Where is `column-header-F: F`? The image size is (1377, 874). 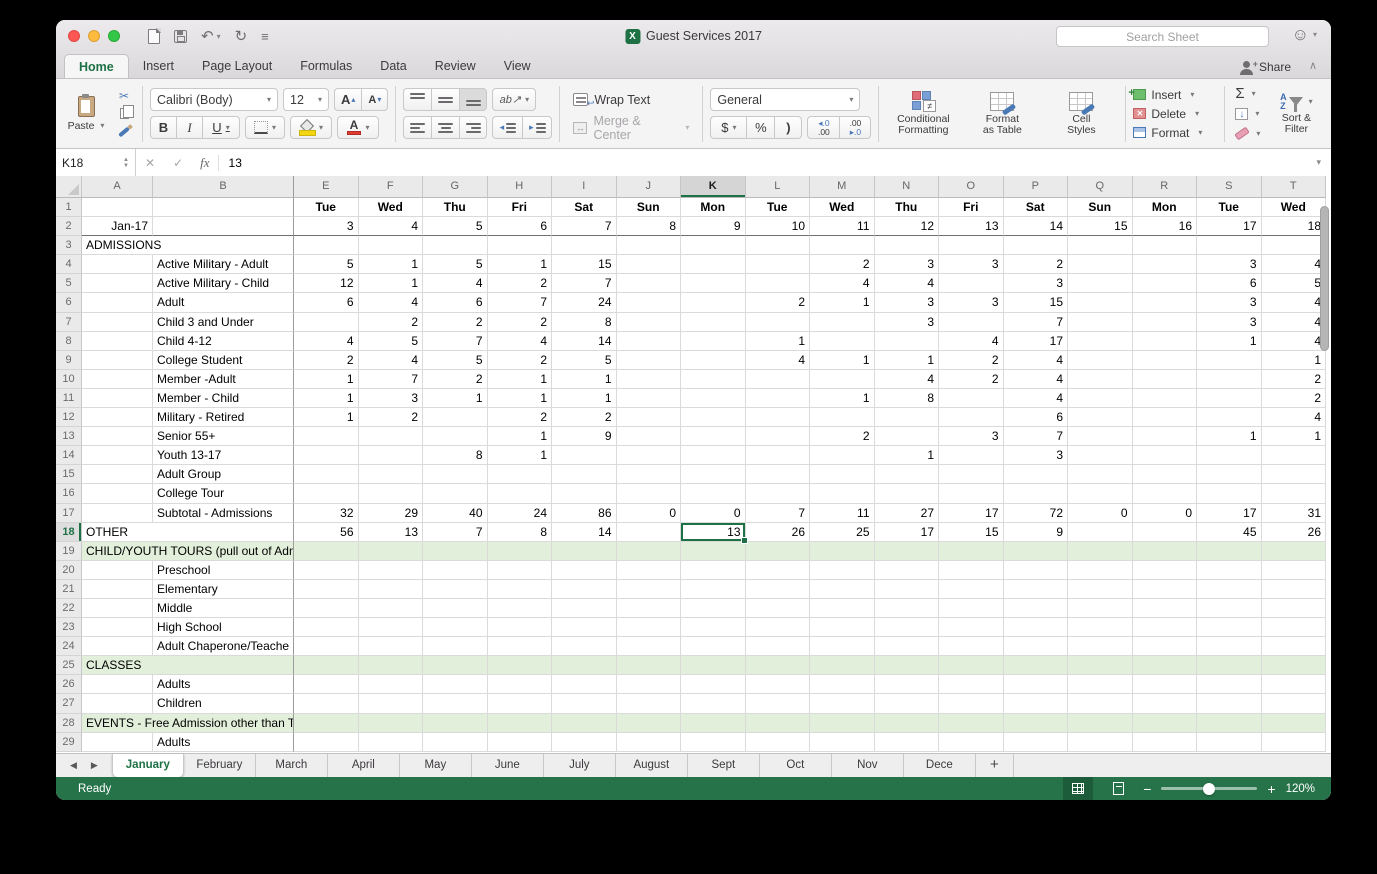 column-header-F: F is located at coordinates (390, 187).